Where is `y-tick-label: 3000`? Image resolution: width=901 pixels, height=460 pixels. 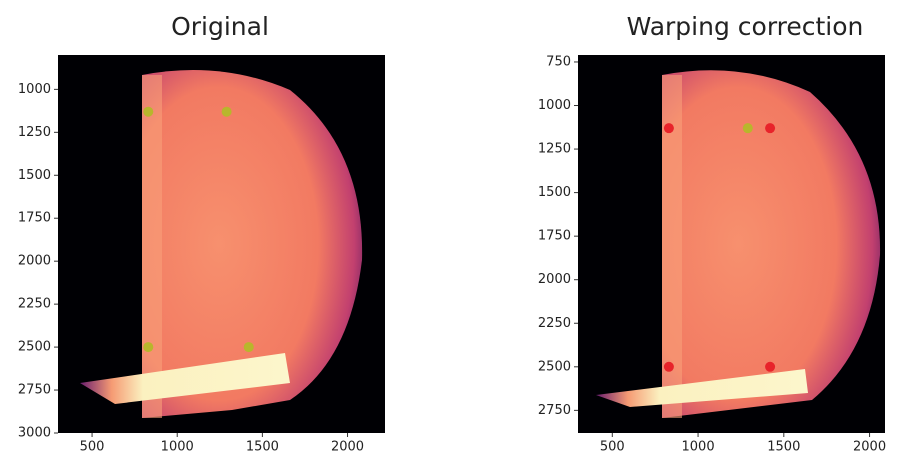 y-tick-label: 3000 is located at coordinates (34, 433).